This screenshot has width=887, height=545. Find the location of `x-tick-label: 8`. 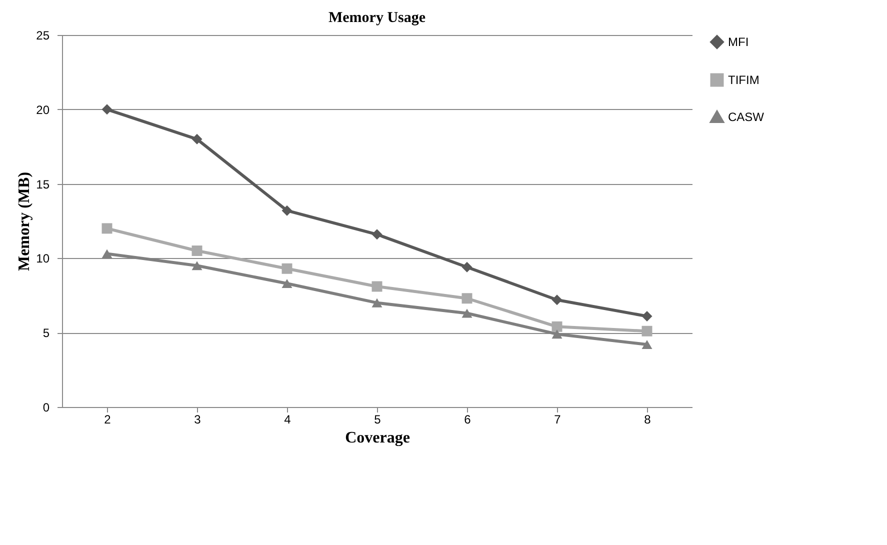

x-tick-label: 8 is located at coordinates (648, 419).